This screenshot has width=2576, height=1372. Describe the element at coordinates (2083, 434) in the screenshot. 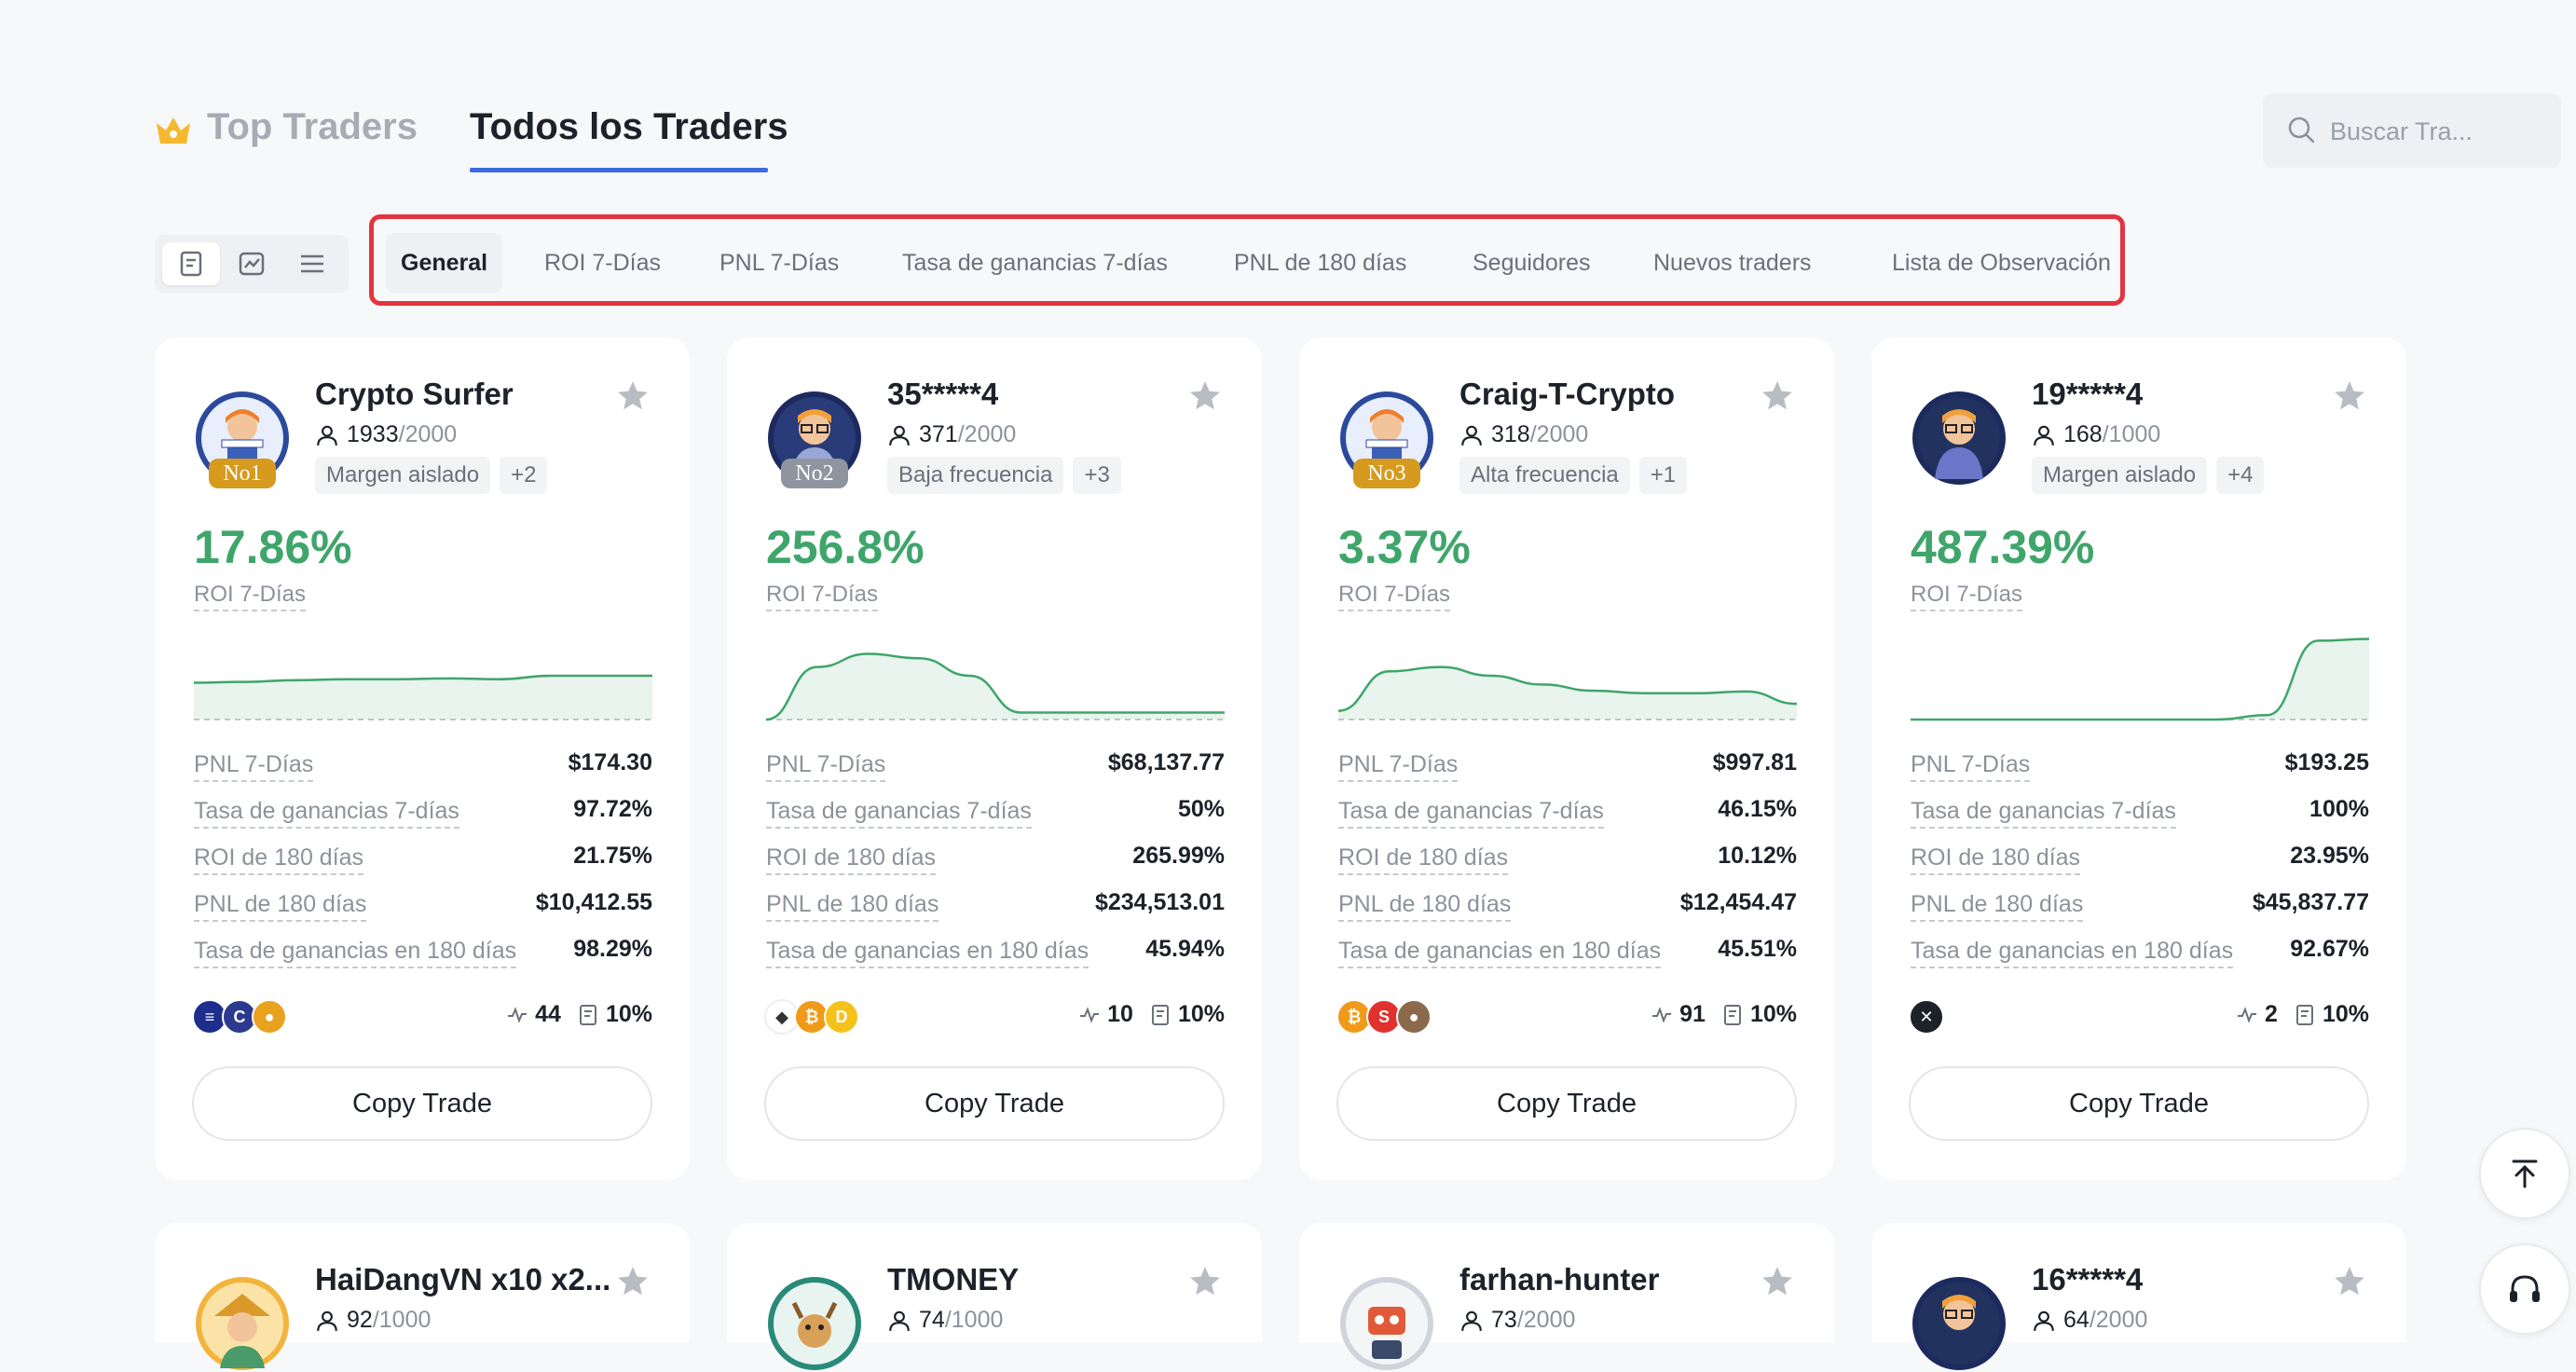

I see `followers-current: 168` at that location.